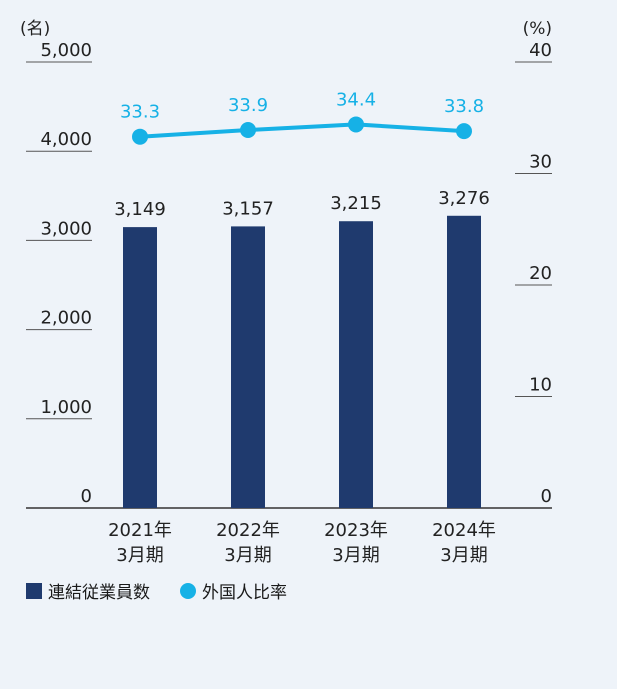 This screenshot has width=617, height=689. Describe the element at coordinates (35, 29) in the screenshot. I see `left-axis-unit: (名)` at that location.